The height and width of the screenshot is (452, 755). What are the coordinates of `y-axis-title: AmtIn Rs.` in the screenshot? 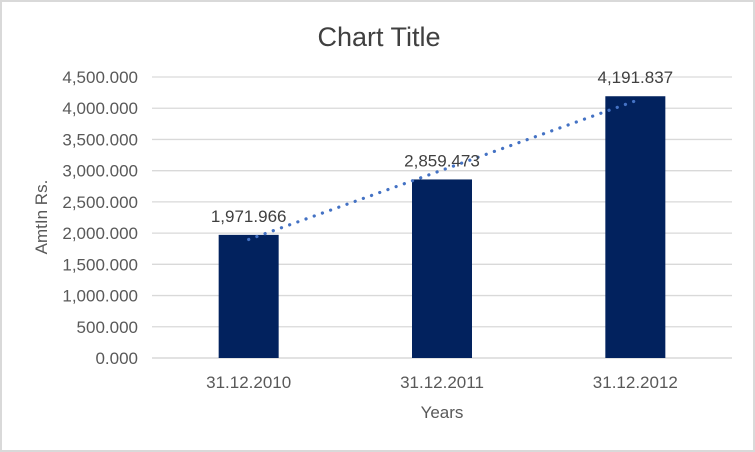 It's located at (41, 217).